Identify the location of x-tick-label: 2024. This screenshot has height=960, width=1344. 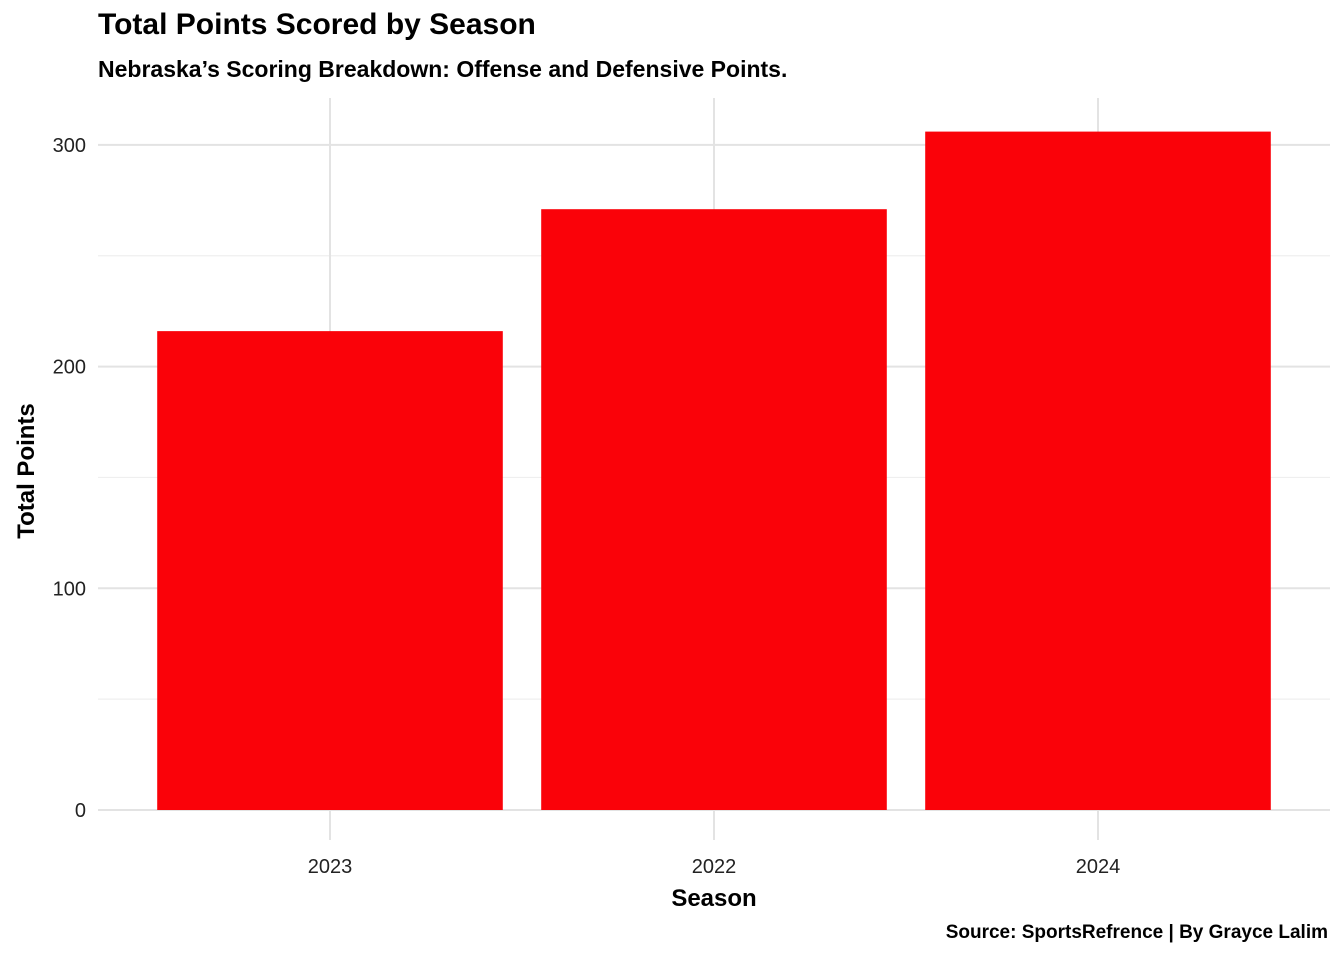
(1098, 867).